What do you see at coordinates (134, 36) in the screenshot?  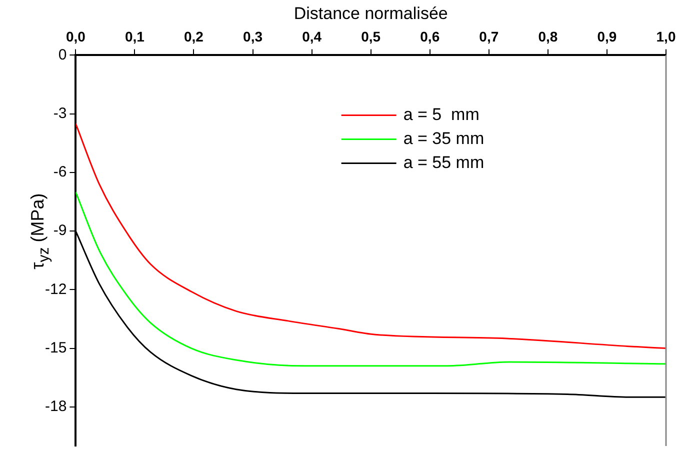 I see `x-tick-label: 0,1` at bounding box center [134, 36].